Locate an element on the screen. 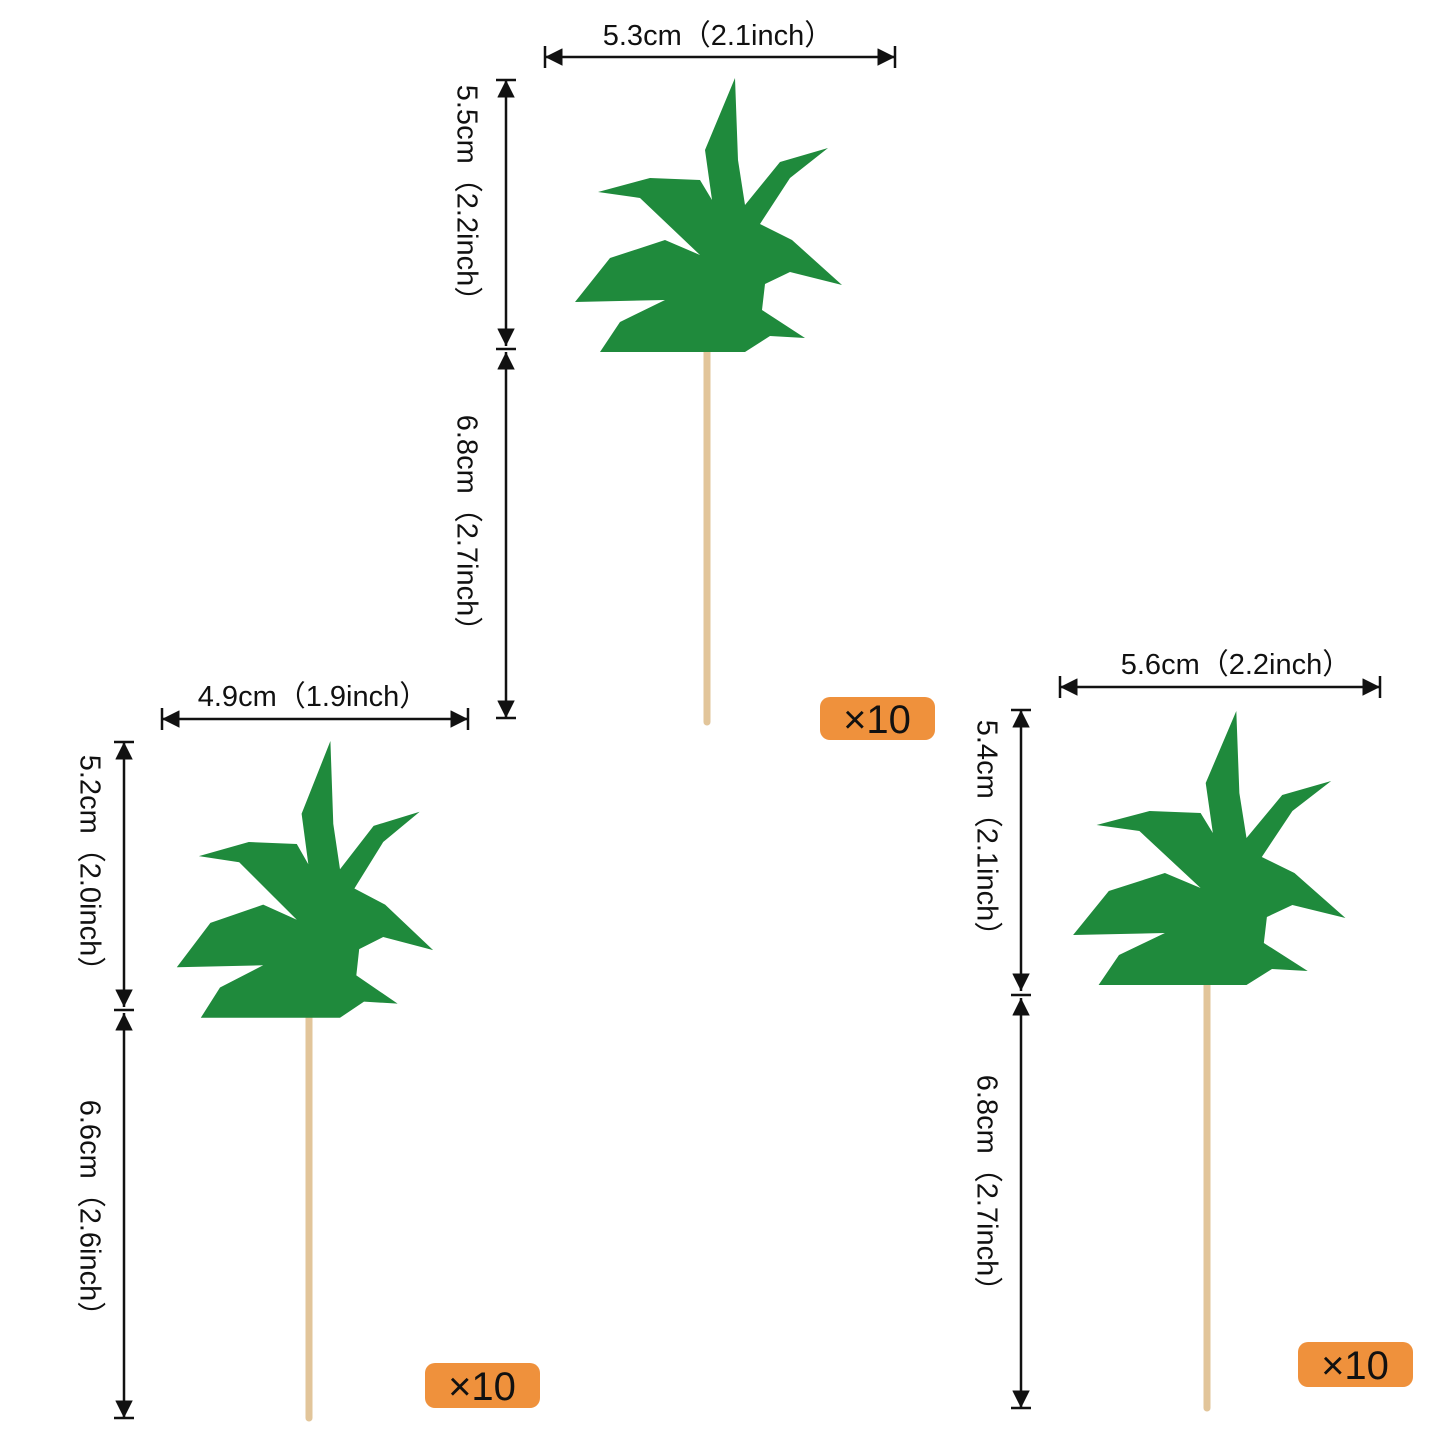 The width and height of the screenshot is (1445, 1445). width-label: 5.6cm（2.2inch） is located at coordinates (1236, 665).